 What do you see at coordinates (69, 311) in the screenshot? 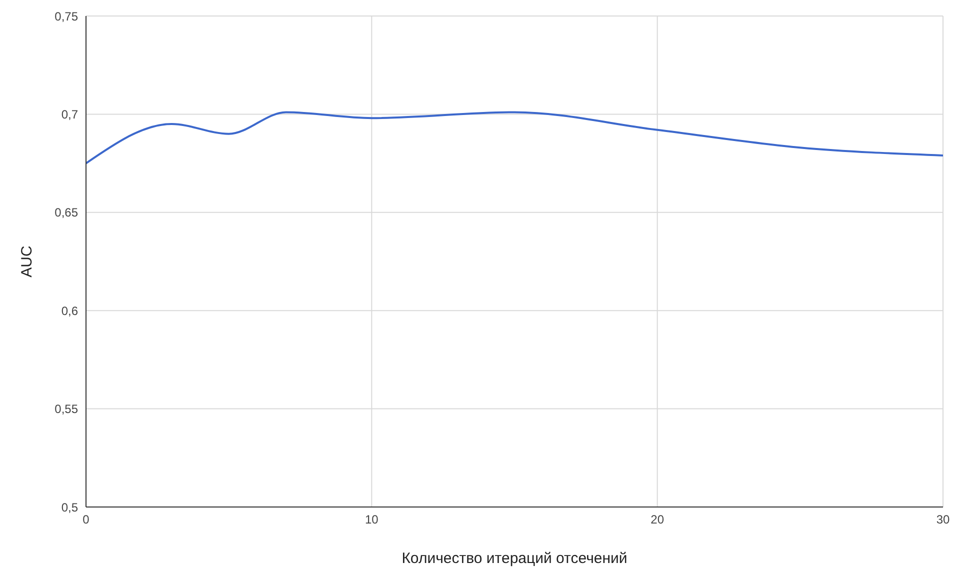
I see `y-tick-label: 0,6` at bounding box center [69, 311].